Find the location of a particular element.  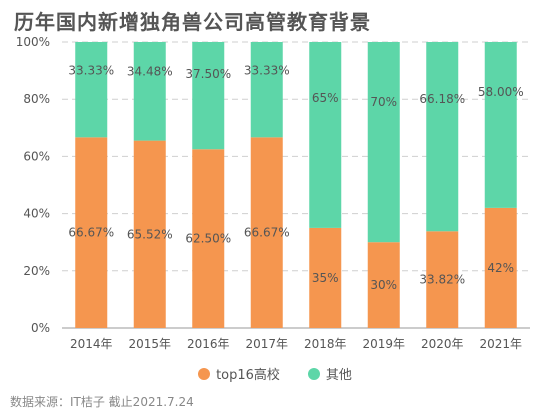

x-tick-label: 2014年 is located at coordinates (91, 344).